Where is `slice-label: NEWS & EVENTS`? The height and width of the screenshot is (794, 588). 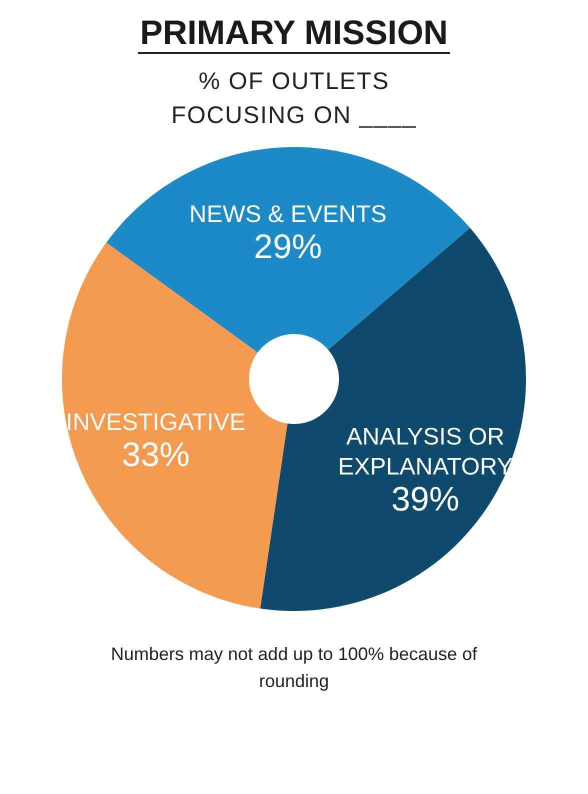
slice-label: NEWS & EVENTS is located at coordinates (288, 214).